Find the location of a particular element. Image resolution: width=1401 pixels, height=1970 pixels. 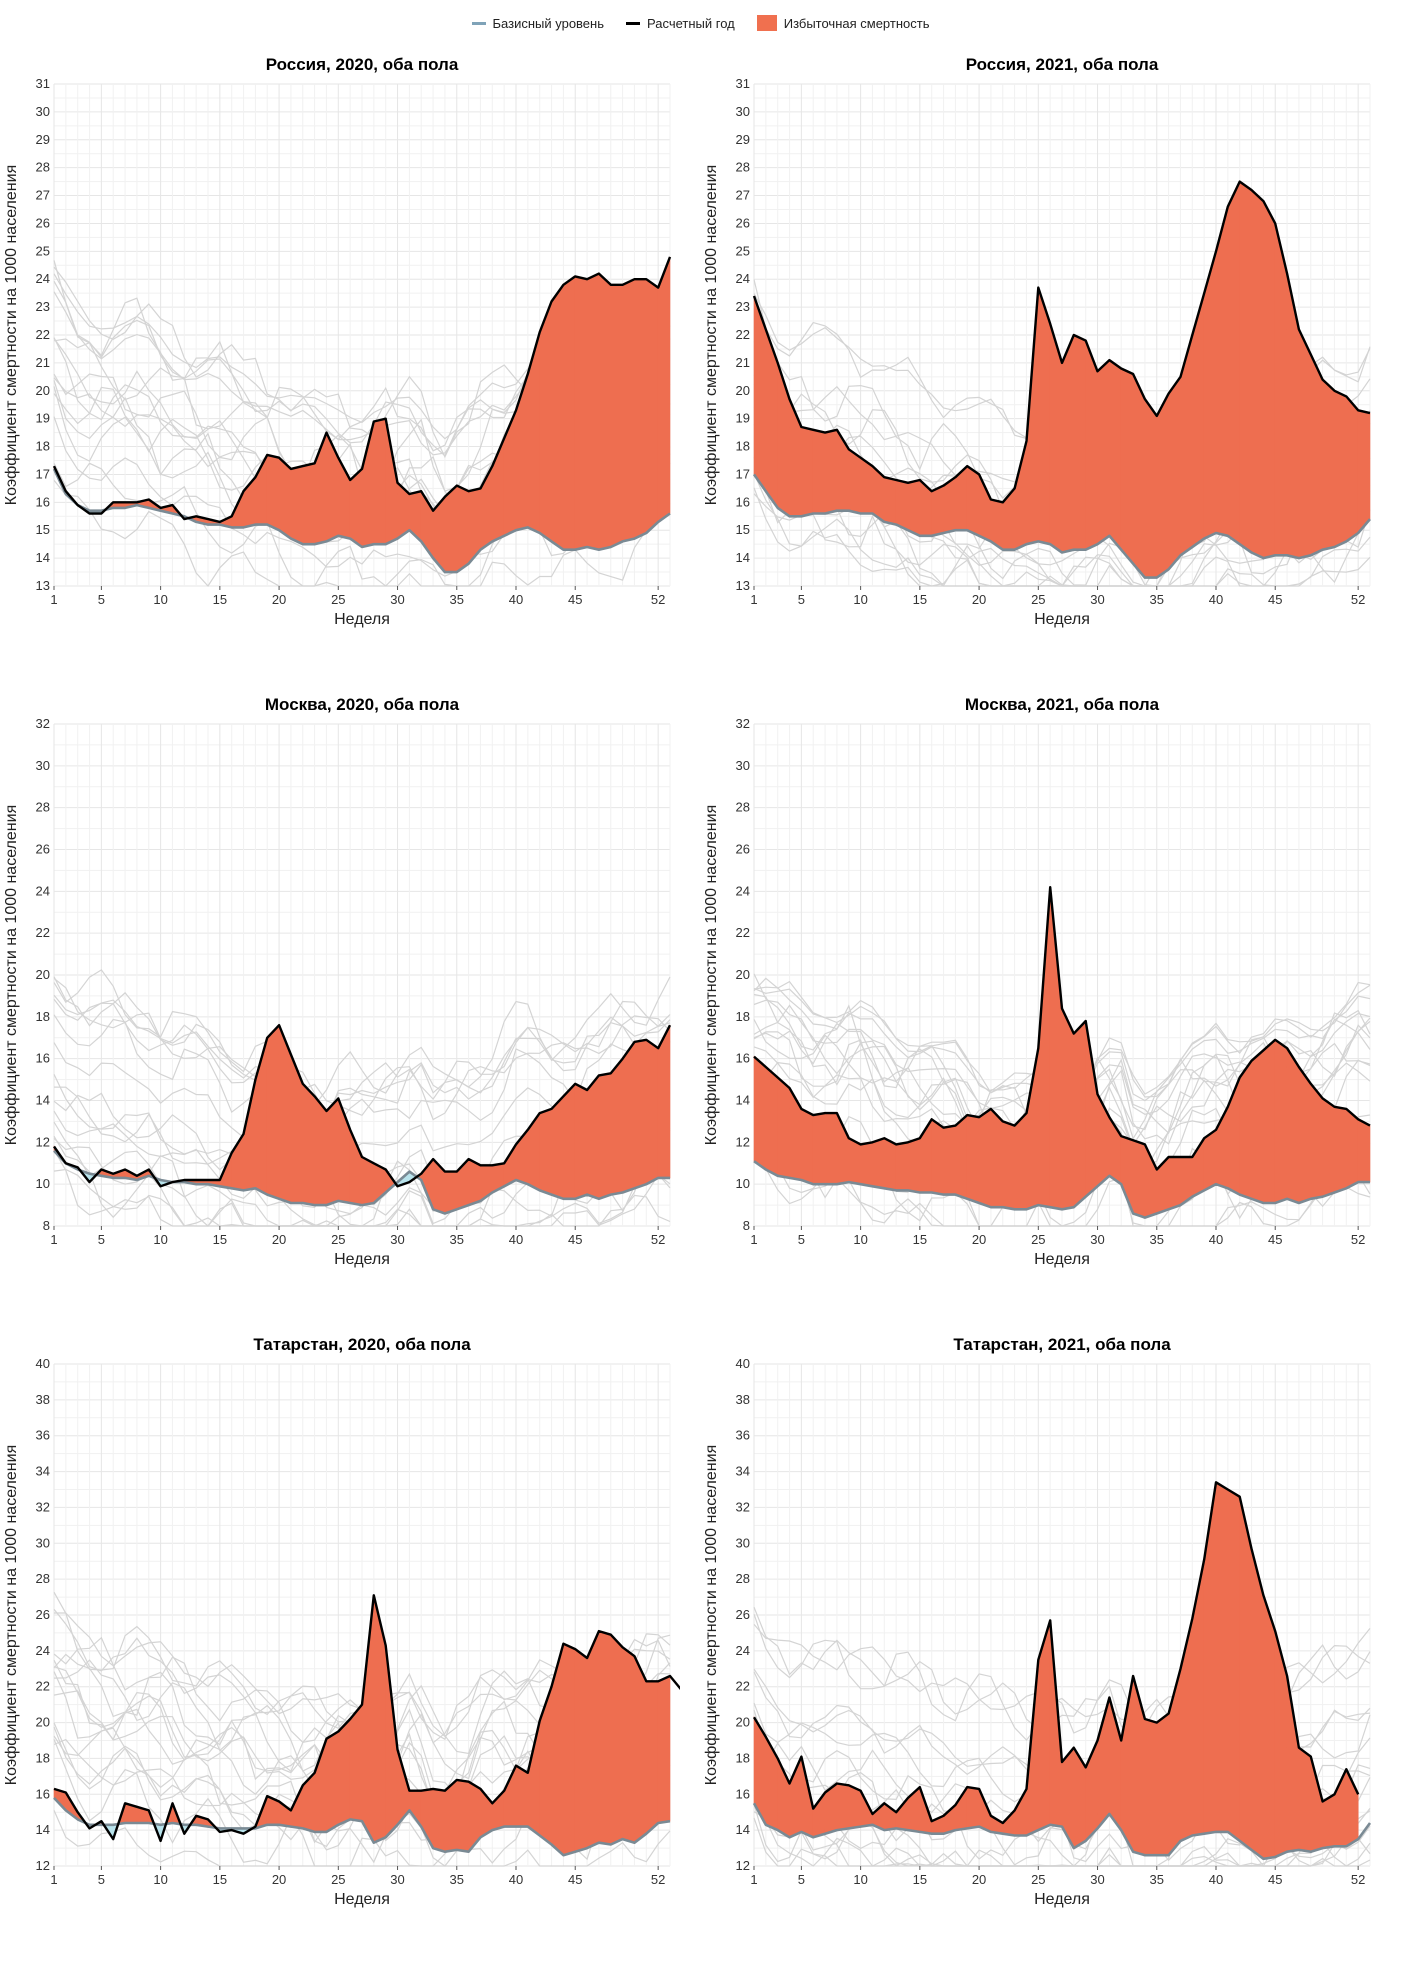

y-tick-label: 15 is located at coordinates (43, 529).